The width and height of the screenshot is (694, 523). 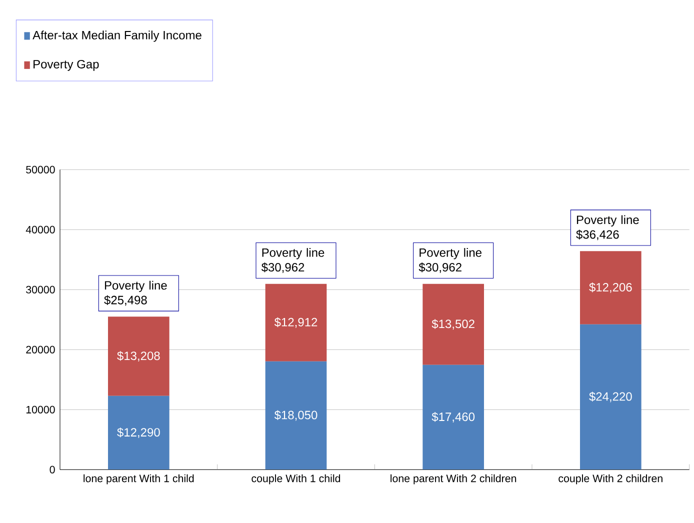 I want to click on data-label: $13,208, so click(x=138, y=356).